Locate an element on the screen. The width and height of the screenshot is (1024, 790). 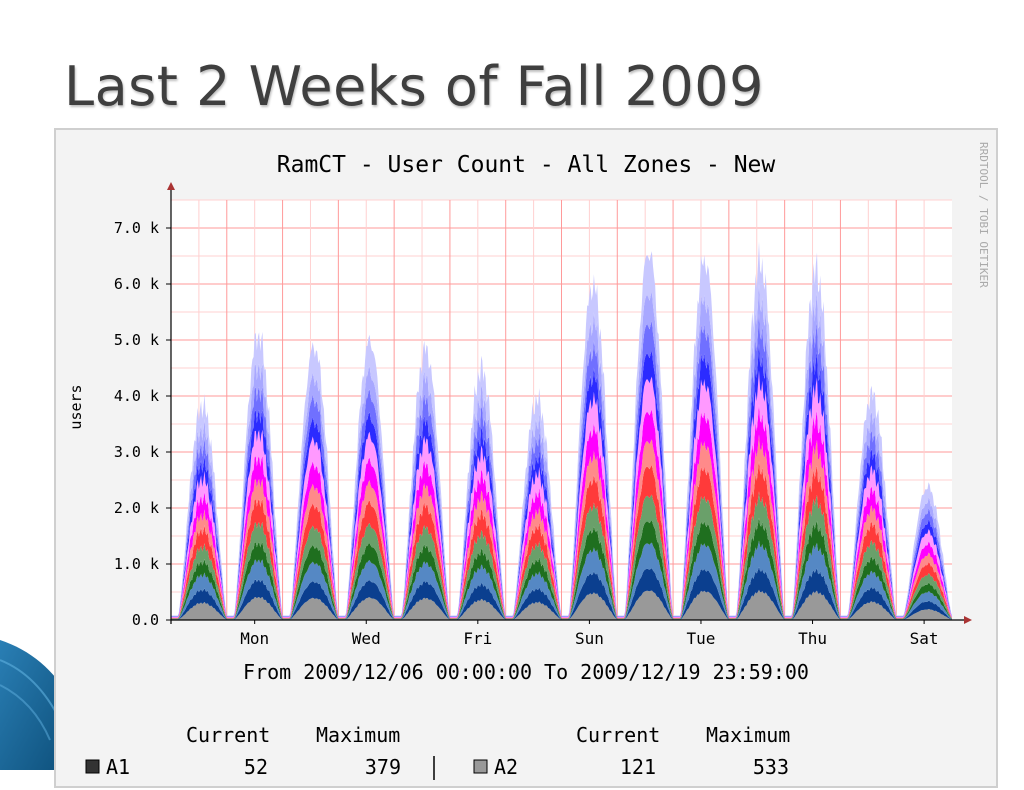
y-tick-label: 2.0 k is located at coordinates (136, 508).